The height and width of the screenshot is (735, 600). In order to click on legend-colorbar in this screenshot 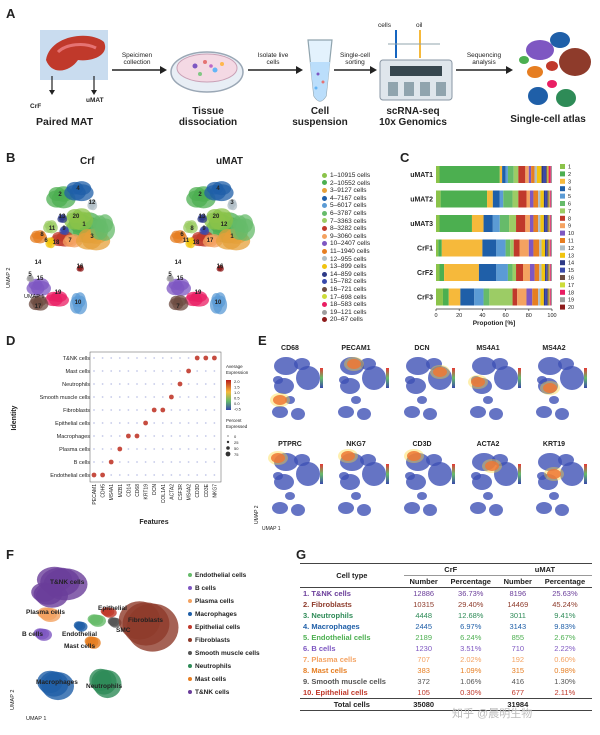, I will do `click(228, 395)`.